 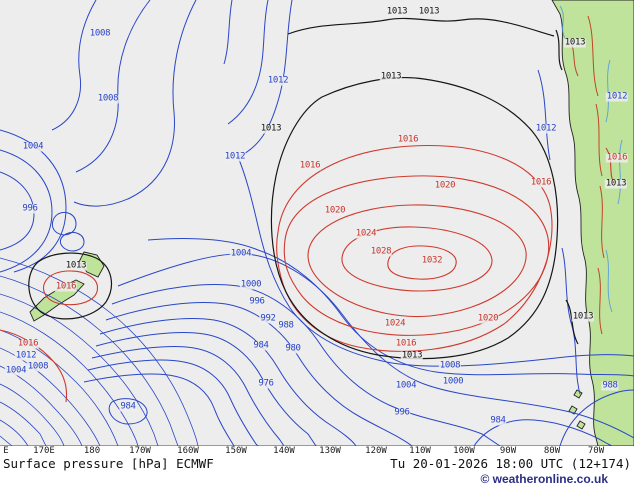 I want to click on chile-fjord-islet, so click(x=581, y=425).